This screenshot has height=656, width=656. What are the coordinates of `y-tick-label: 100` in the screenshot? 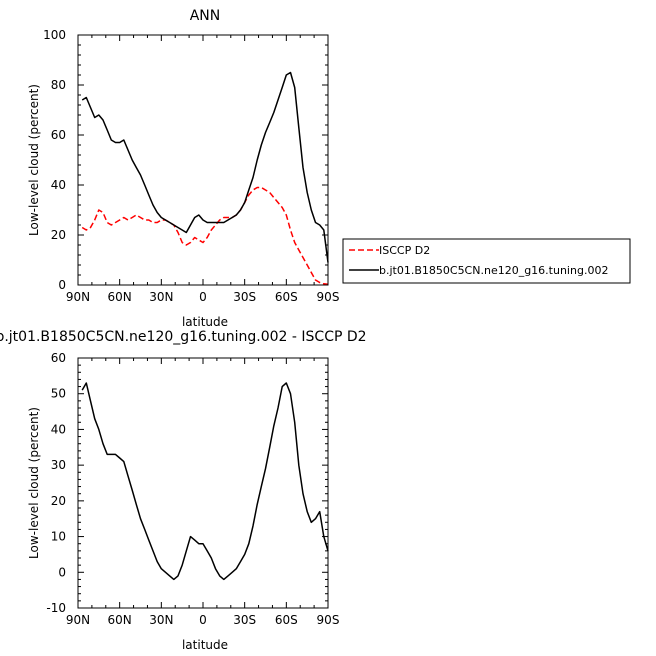 It's located at (54, 35).